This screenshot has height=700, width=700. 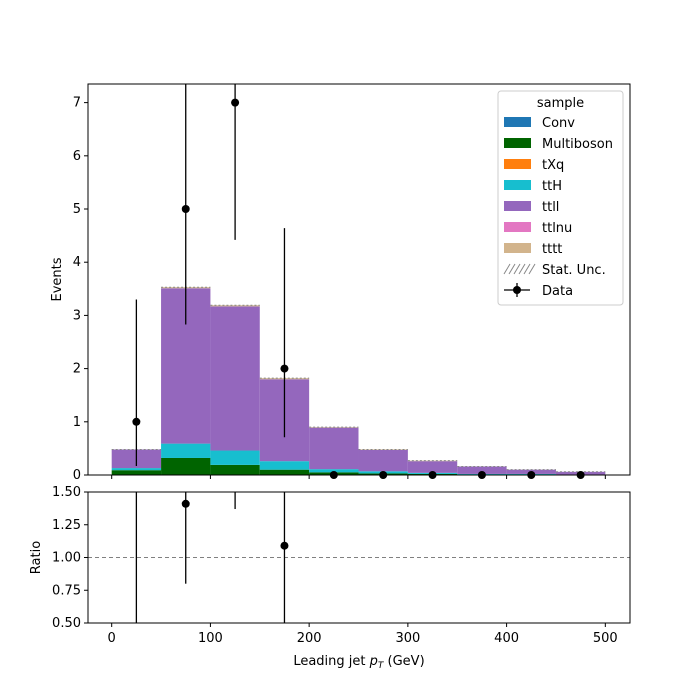 I want to click on x-axis-label-math: p, so click(x=373, y=661).